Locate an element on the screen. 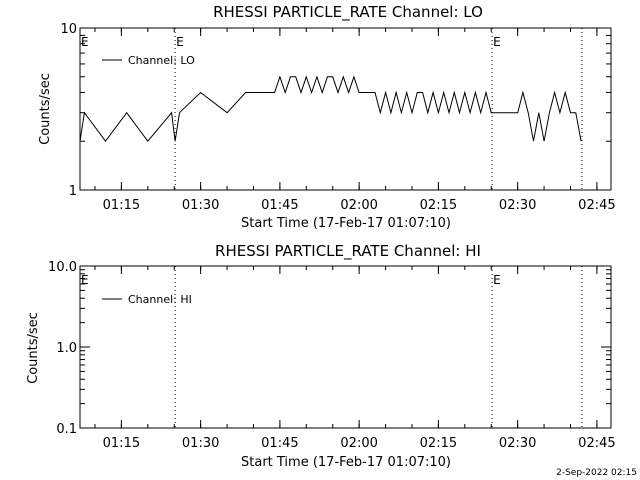 This screenshot has height=480, width=640. hi-y-tick-label: 0.1 is located at coordinates (66, 429).